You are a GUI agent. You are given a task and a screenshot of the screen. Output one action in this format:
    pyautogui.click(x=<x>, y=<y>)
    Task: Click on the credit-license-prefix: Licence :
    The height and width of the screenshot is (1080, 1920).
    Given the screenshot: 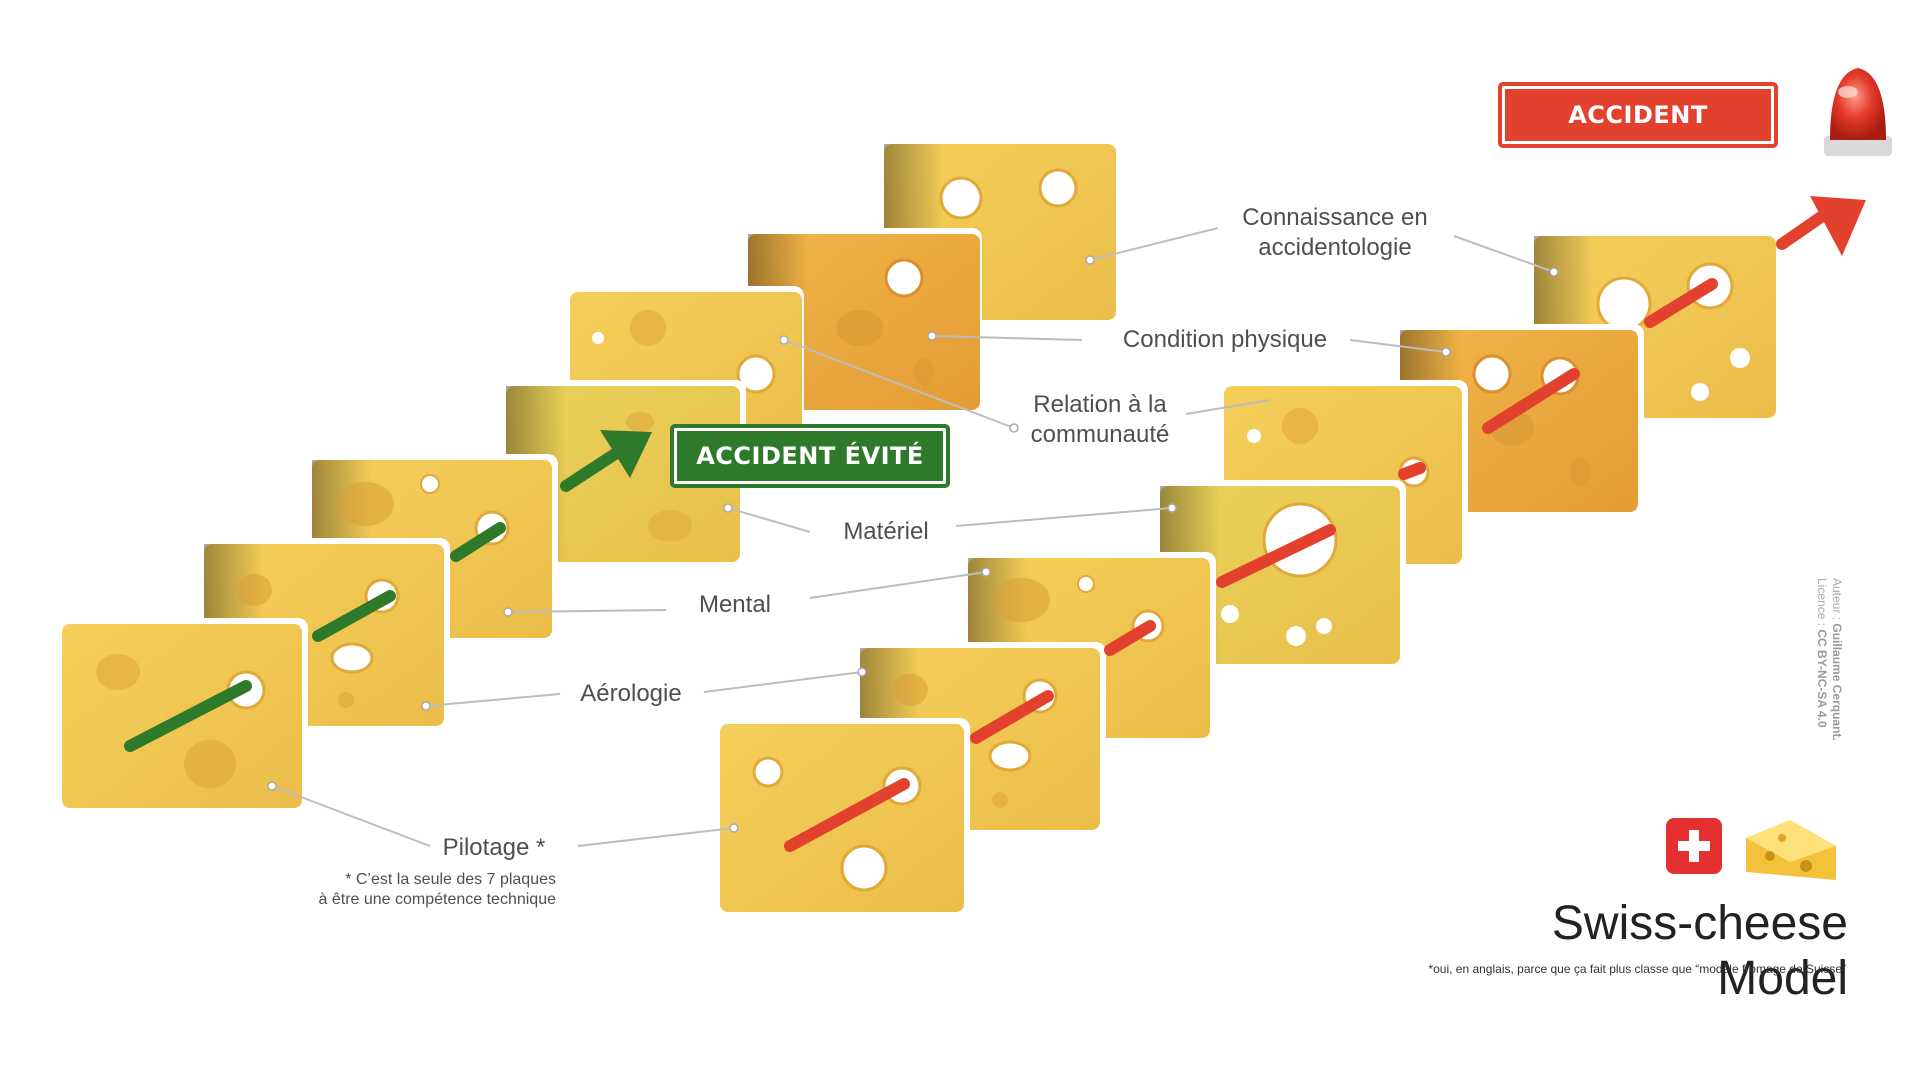 What is the action you would take?
    pyautogui.click(x=1822, y=602)
    